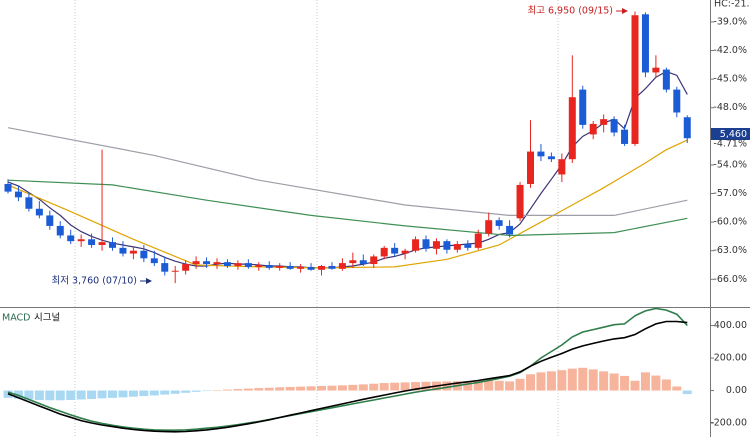 Image resolution: width=750 pixels, height=437 pixels. Describe the element at coordinates (730, 79) in the screenshot. I see `y-tick-label: -45.0%` at that location.